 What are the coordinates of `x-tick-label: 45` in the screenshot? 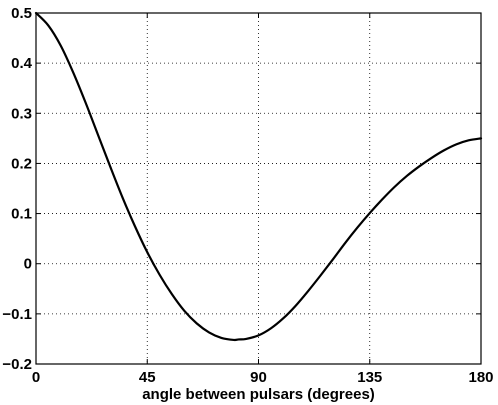 It's located at (147, 377).